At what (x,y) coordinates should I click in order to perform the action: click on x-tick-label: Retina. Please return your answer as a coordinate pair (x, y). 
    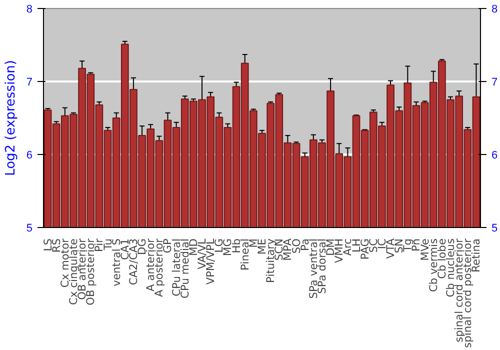
    Looking at the image, I should click on (476, 255).